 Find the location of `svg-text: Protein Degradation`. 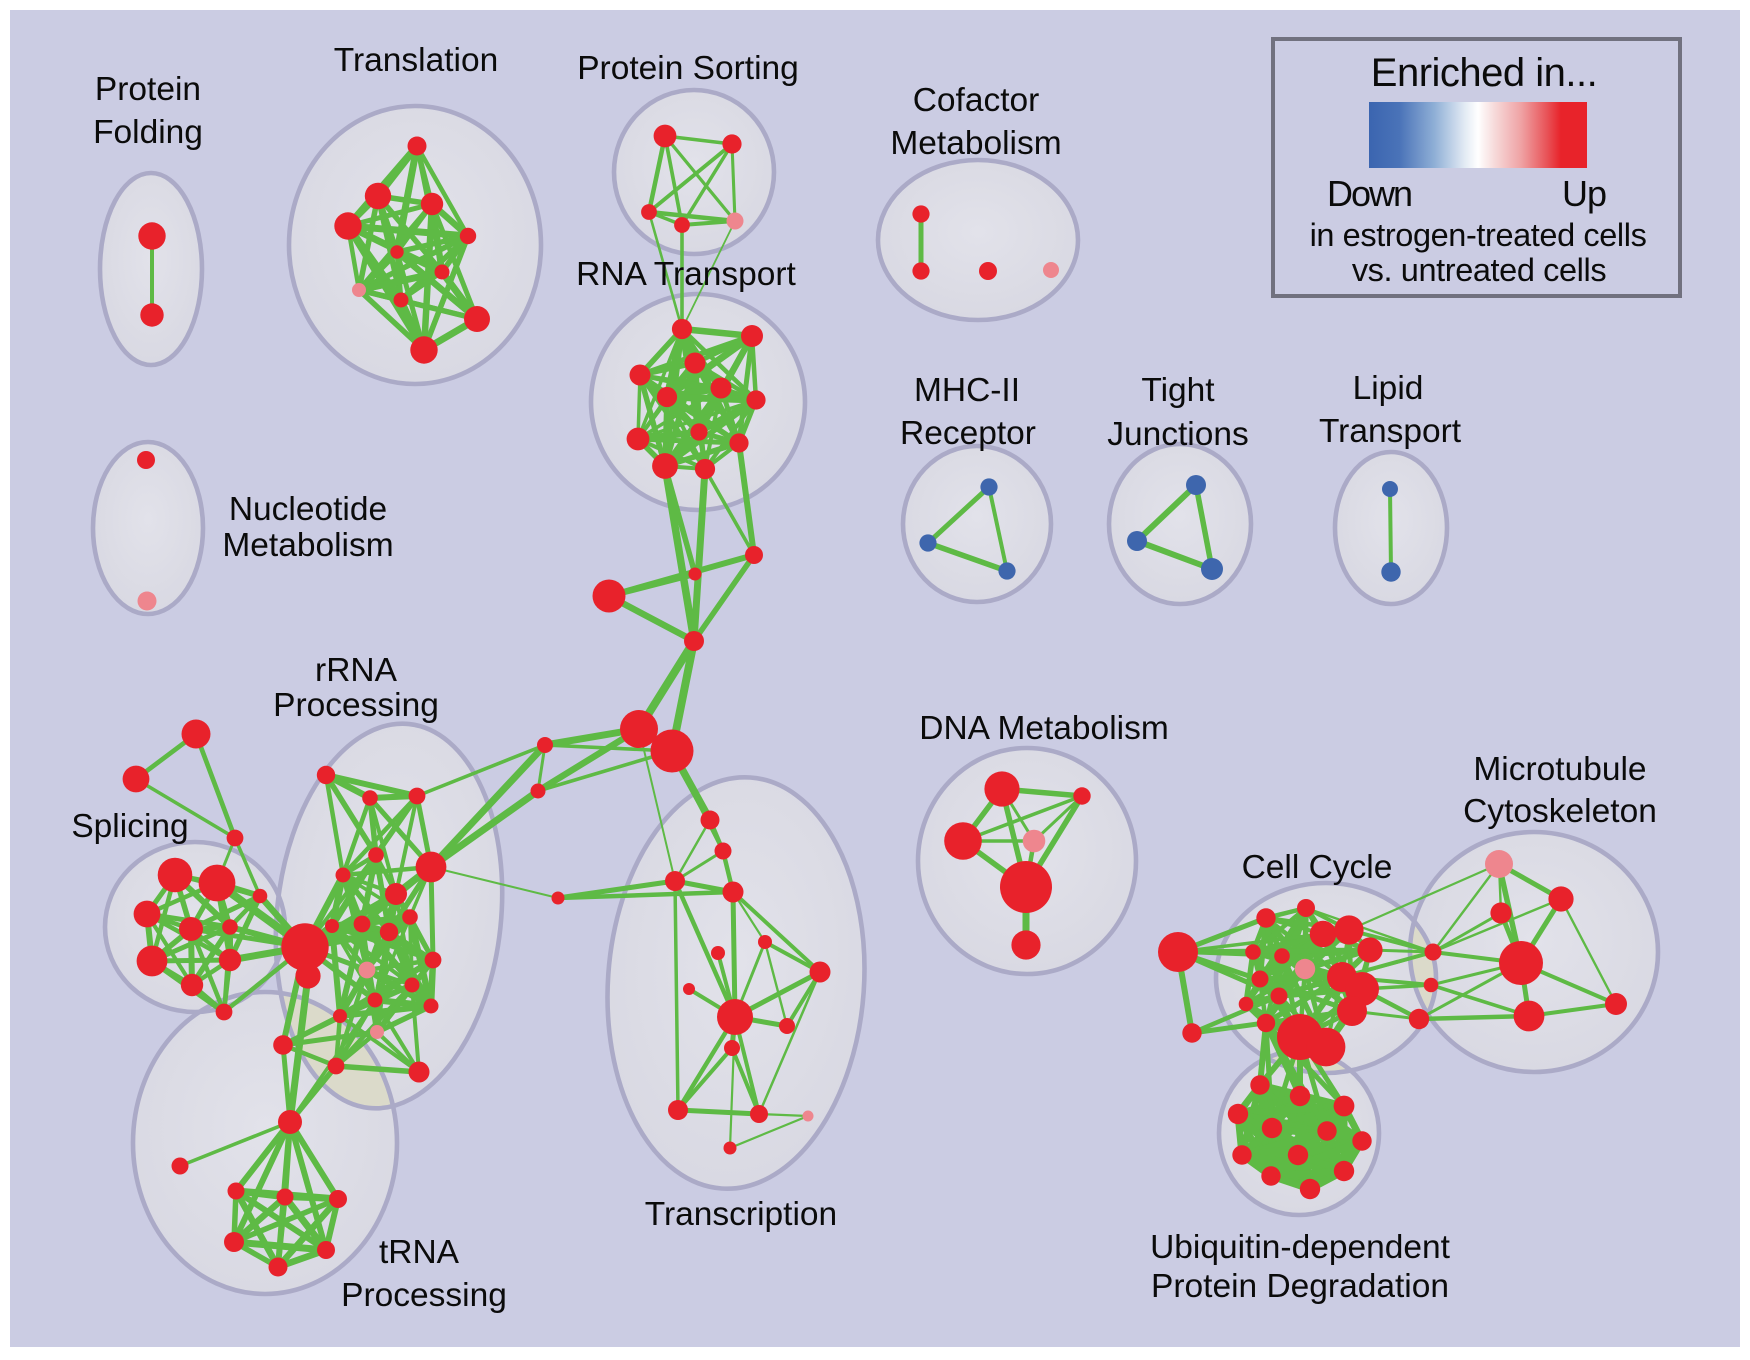

svg-text: Protein Degradation is located at coordinates (1300, 1286).